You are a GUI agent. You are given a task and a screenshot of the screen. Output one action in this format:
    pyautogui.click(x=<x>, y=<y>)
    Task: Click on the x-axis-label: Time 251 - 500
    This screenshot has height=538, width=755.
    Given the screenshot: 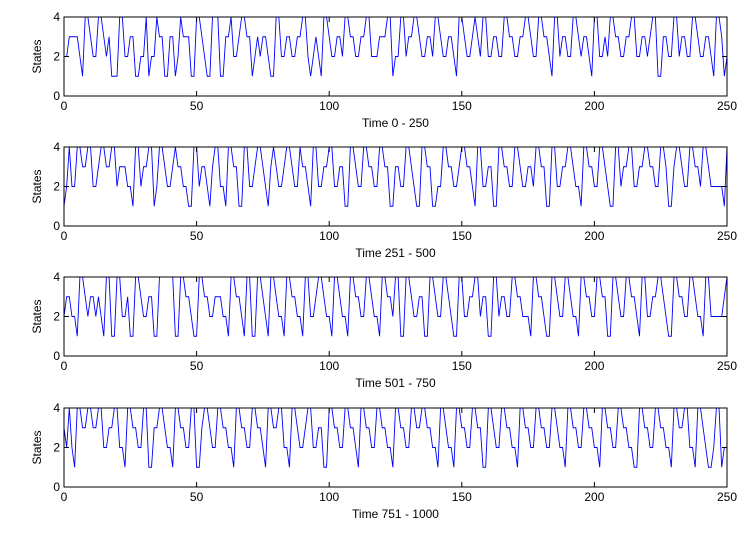 What is the action you would take?
    pyautogui.click(x=395, y=253)
    